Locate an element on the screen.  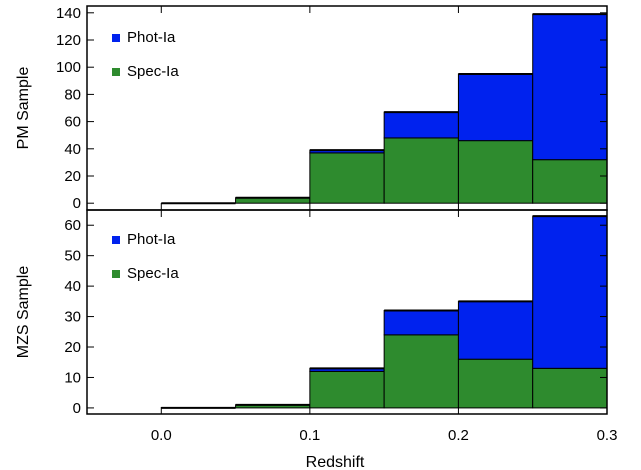
x-tick-label: 0.1 is located at coordinates (309, 435).